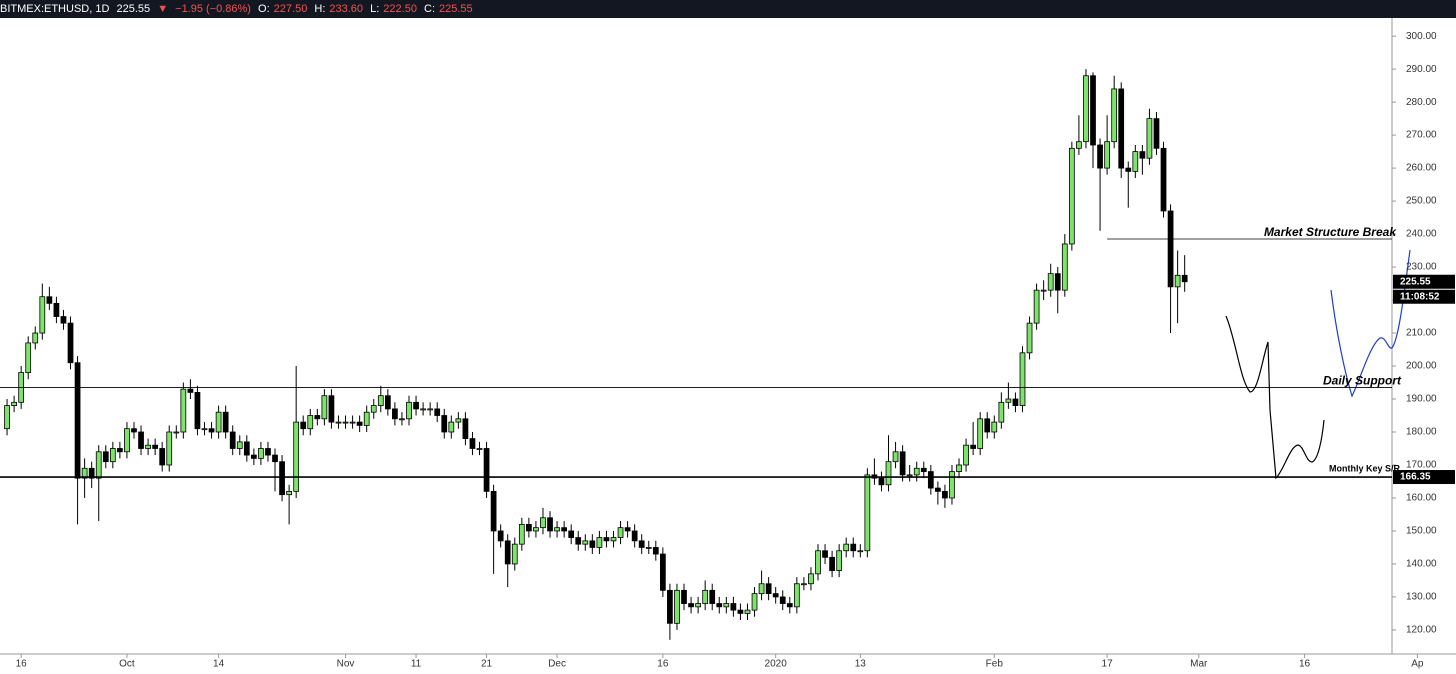  I want to click on last-price: 225.55, so click(133, 9).